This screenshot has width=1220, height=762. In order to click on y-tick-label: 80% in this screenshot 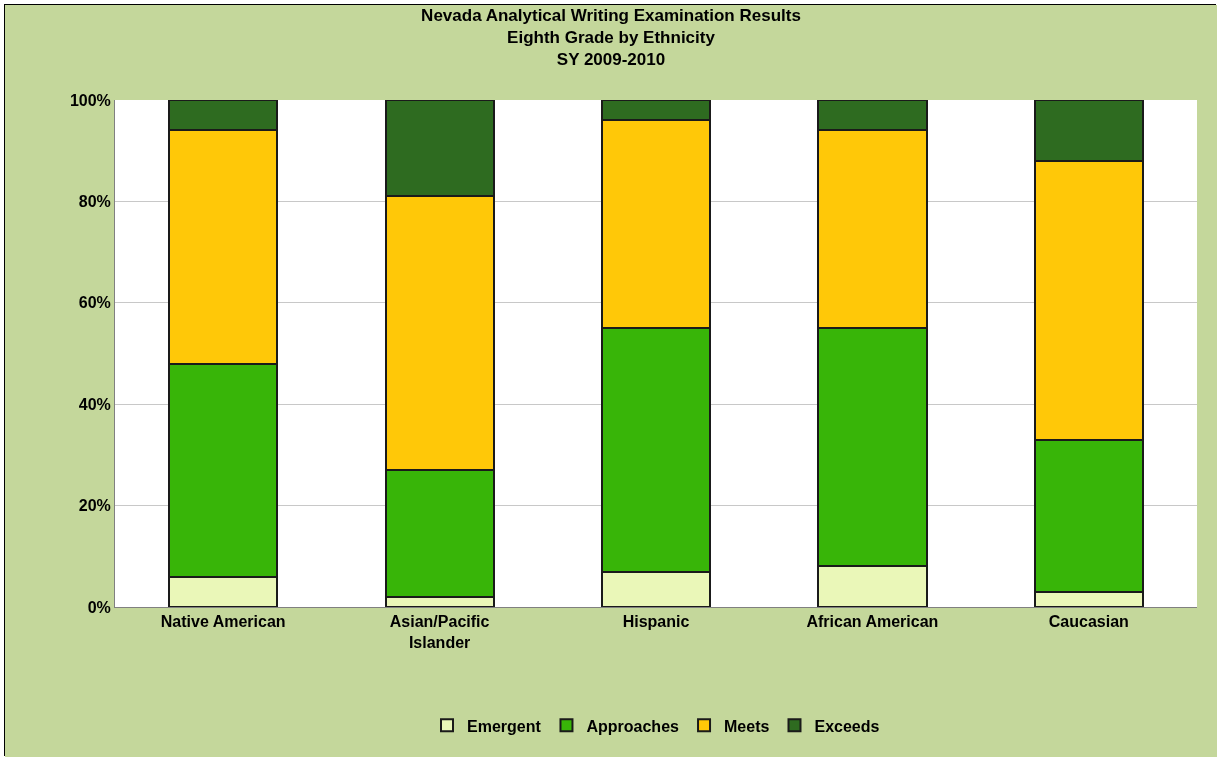, I will do `click(94, 201)`.